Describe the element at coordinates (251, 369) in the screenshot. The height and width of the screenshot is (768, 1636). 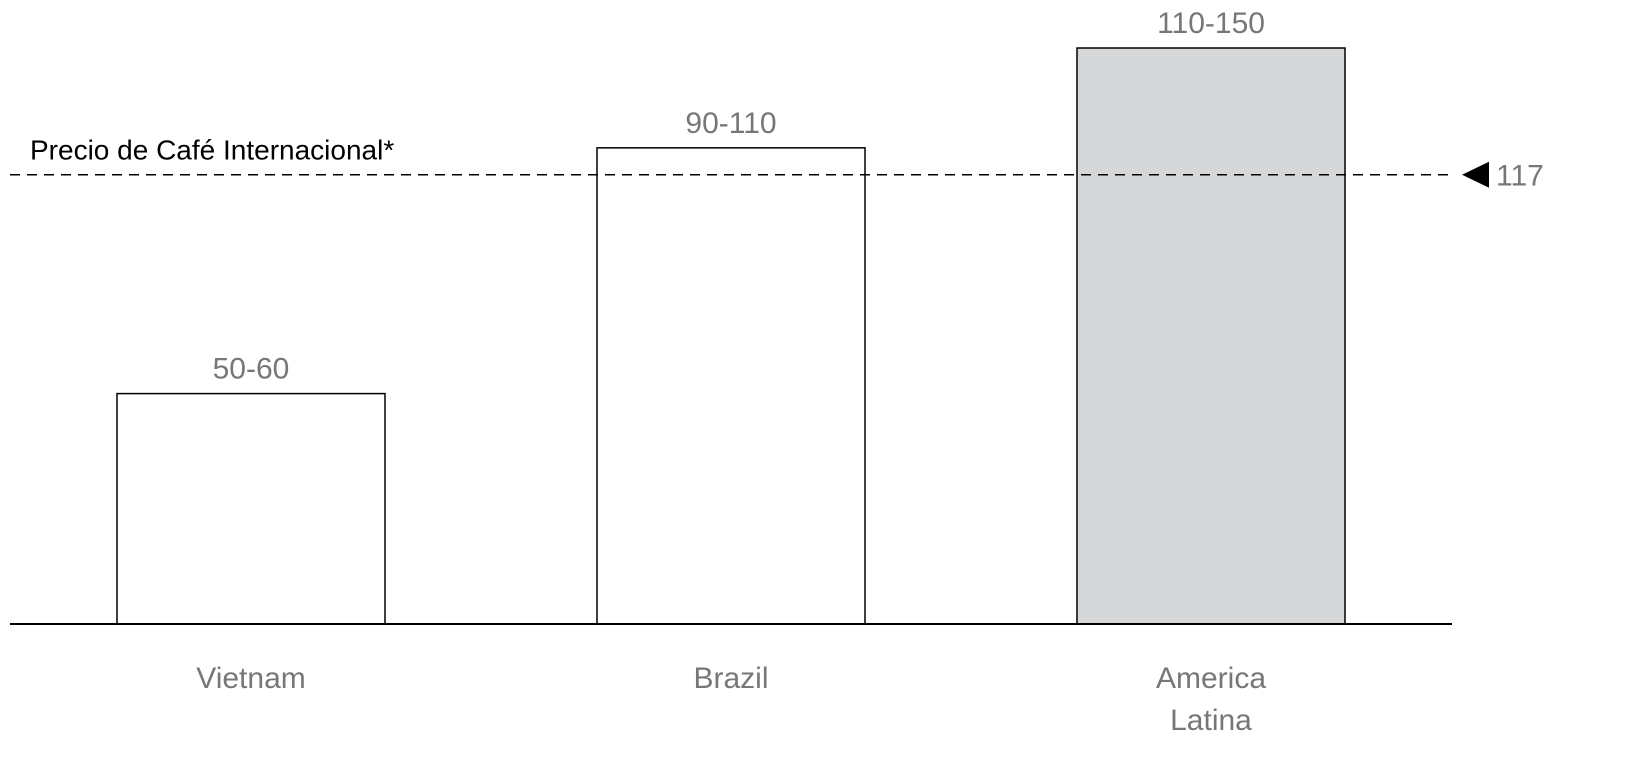
I see `data-label-vietnam: 50-60` at that location.